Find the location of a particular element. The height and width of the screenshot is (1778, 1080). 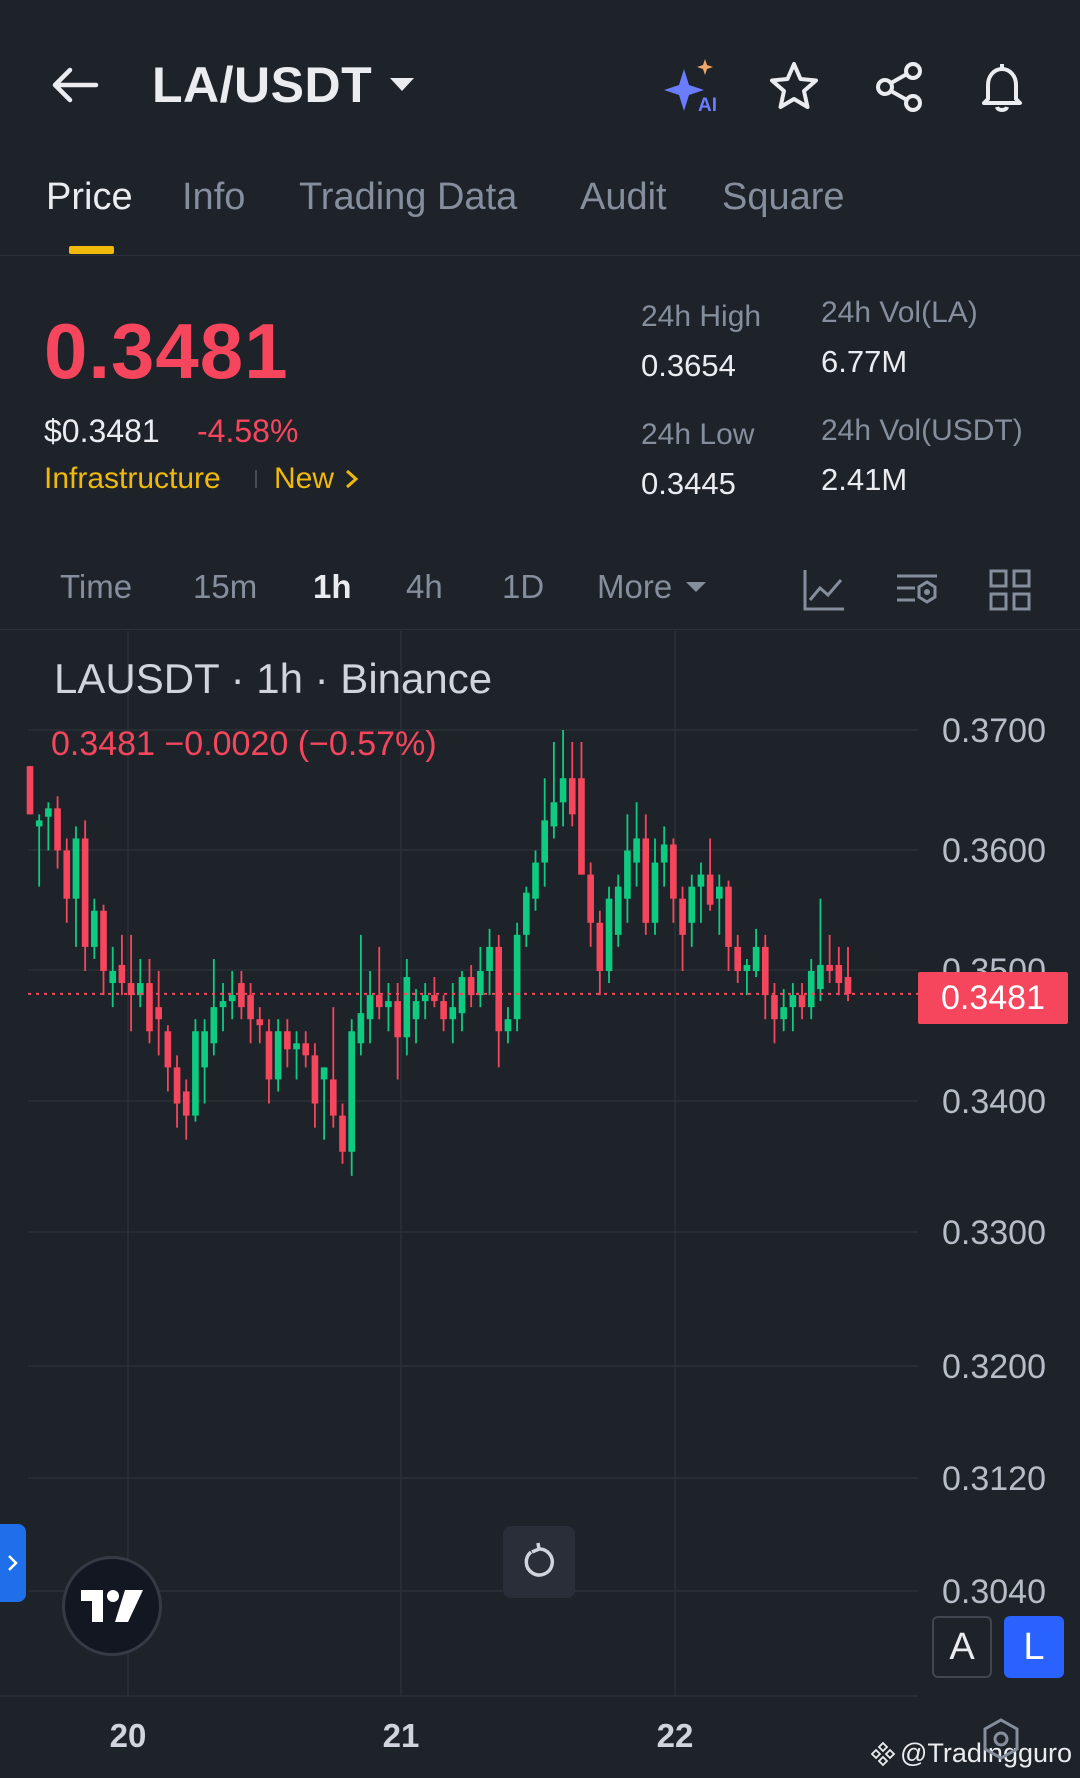

y-tick-label: 0.3120 is located at coordinates (994, 1479).